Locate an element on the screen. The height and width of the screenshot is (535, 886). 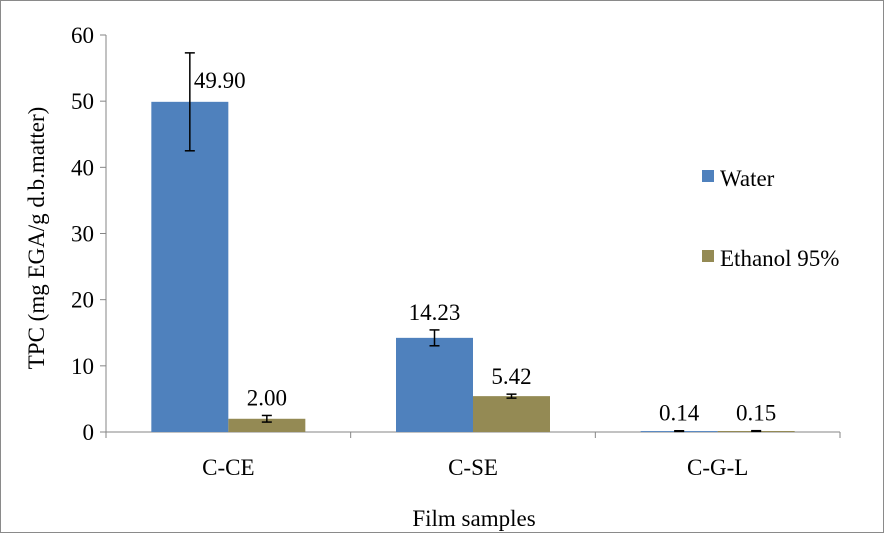
data-label: 49.90 is located at coordinates (220, 80).